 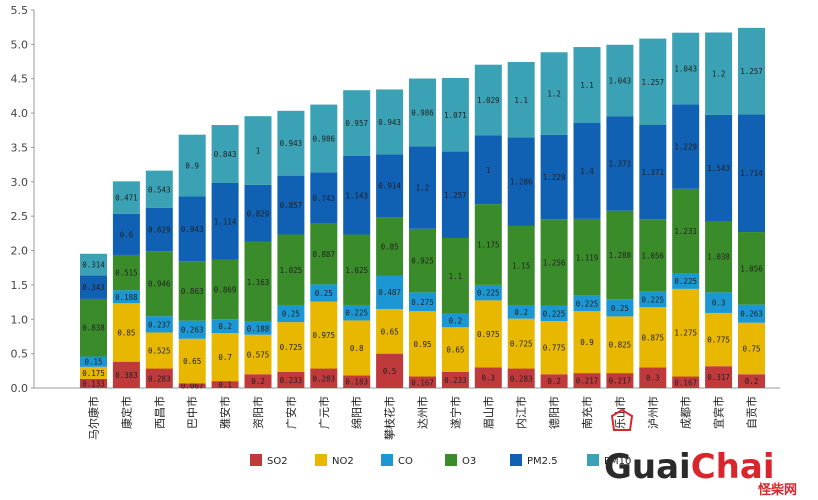 What do you see at coordinates (587, 342) in the screenshot?
I see `data-label: 0.9` at bounding box center [587, 342].